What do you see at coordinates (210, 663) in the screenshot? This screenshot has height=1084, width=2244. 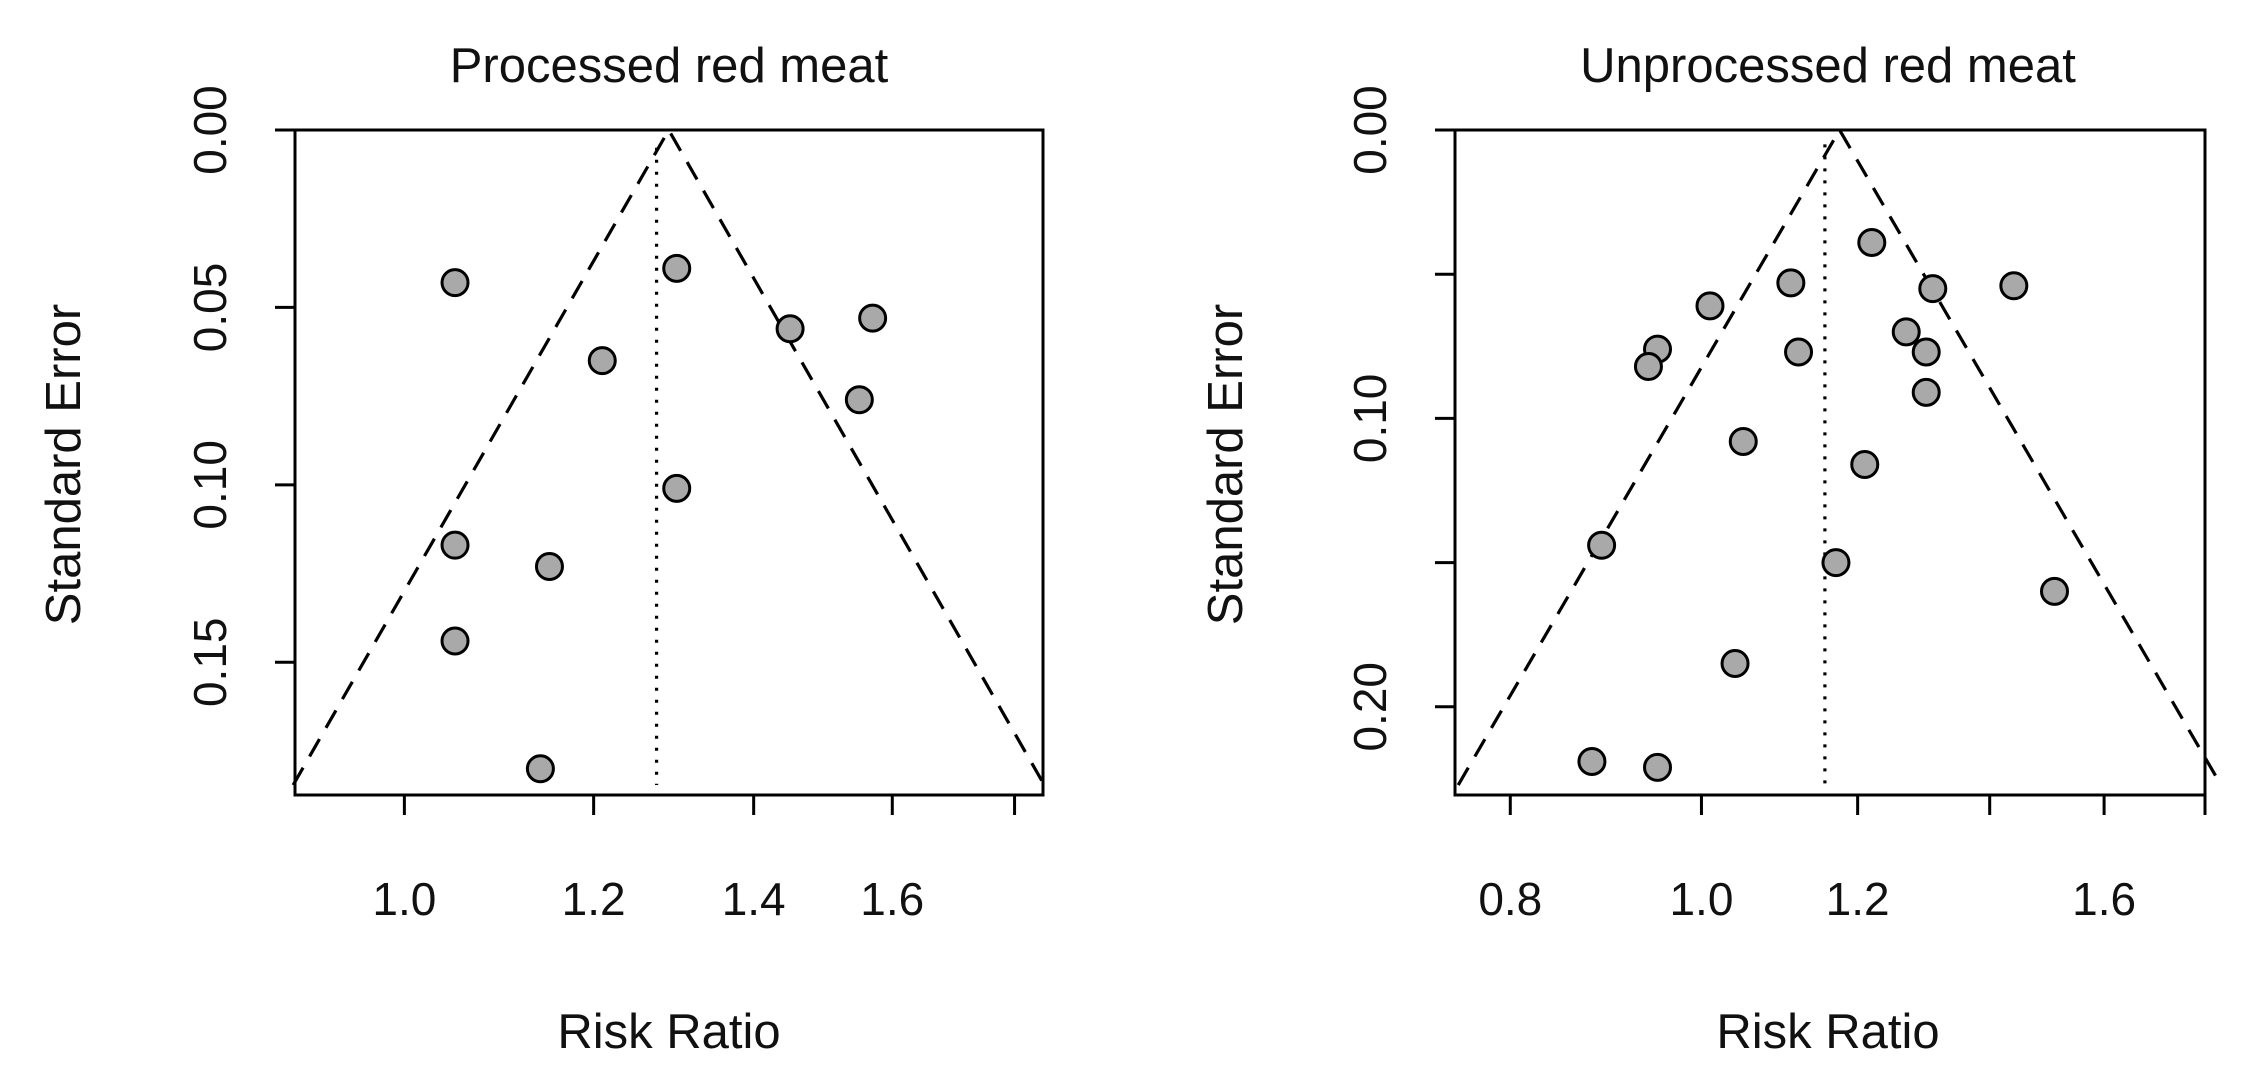 I see `y-tick-label: 0.15` at bounding box center [210, 663].